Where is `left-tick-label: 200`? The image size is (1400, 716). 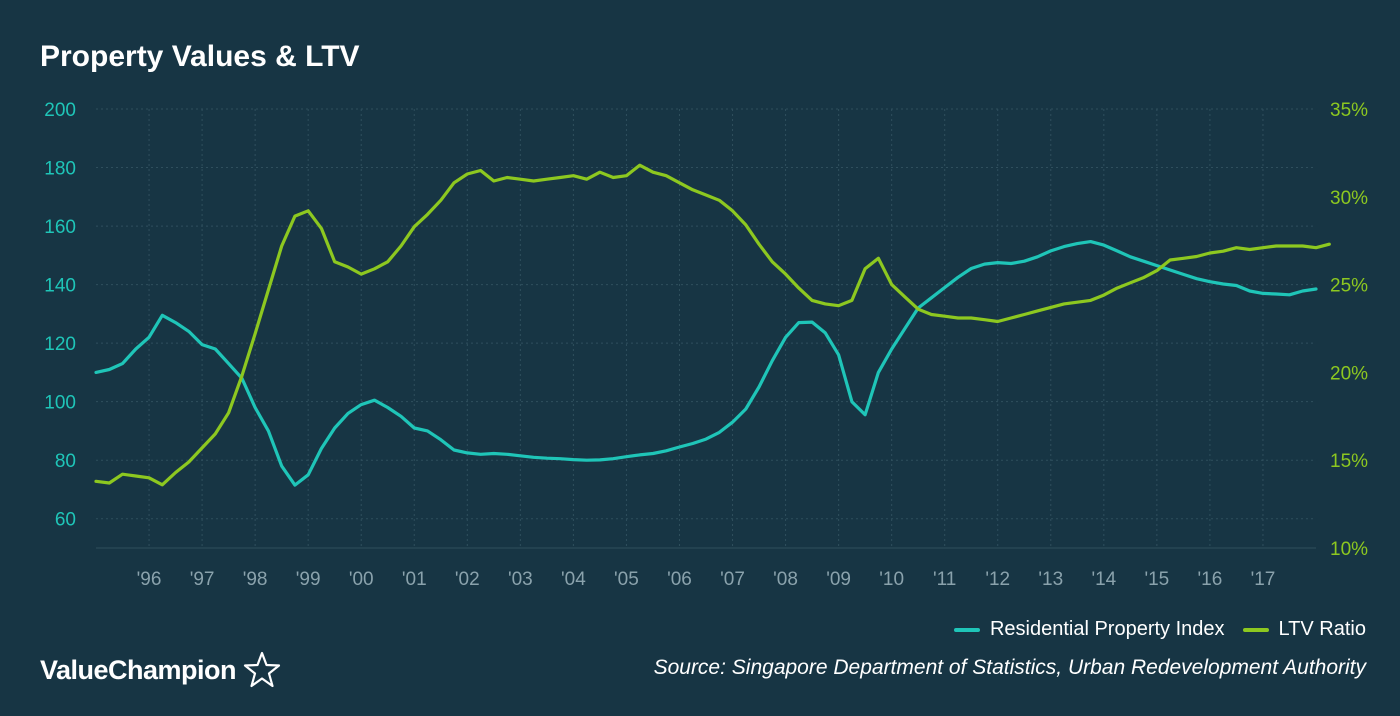 left-tick-label: 200 is located at coordinates (60, 110).